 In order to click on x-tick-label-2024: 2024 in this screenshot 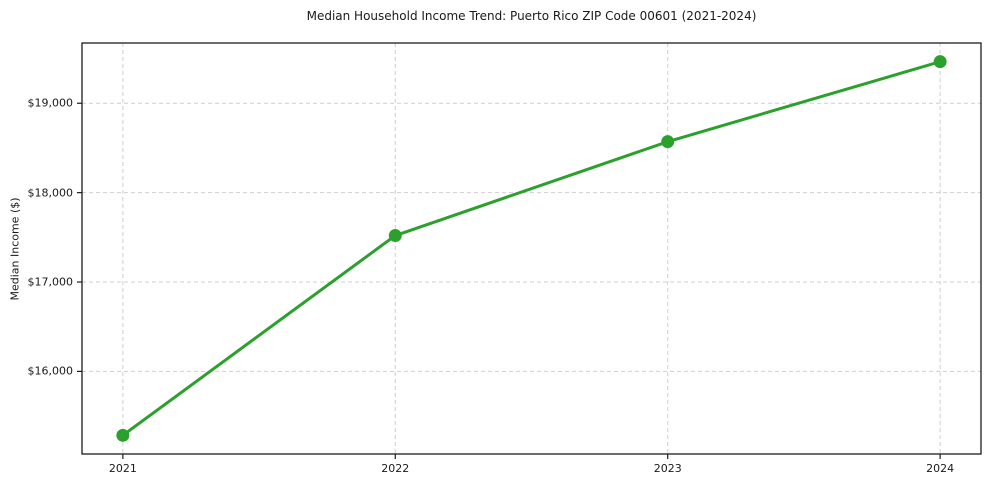, I will do `click(940, 468)`.